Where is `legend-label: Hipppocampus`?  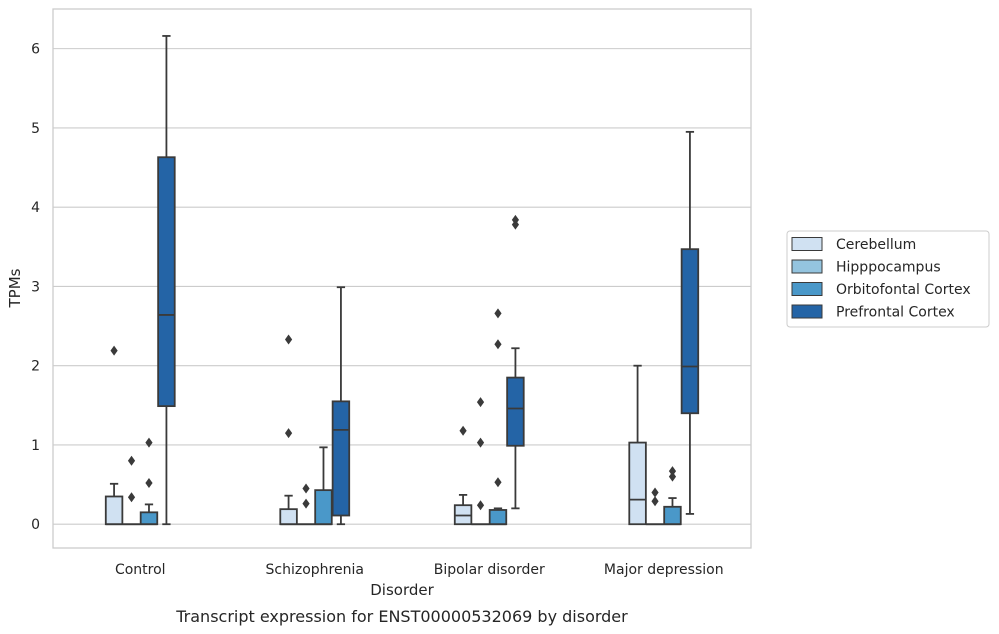 legend-label: Hipppocampus is located at coordinates (888, 268).